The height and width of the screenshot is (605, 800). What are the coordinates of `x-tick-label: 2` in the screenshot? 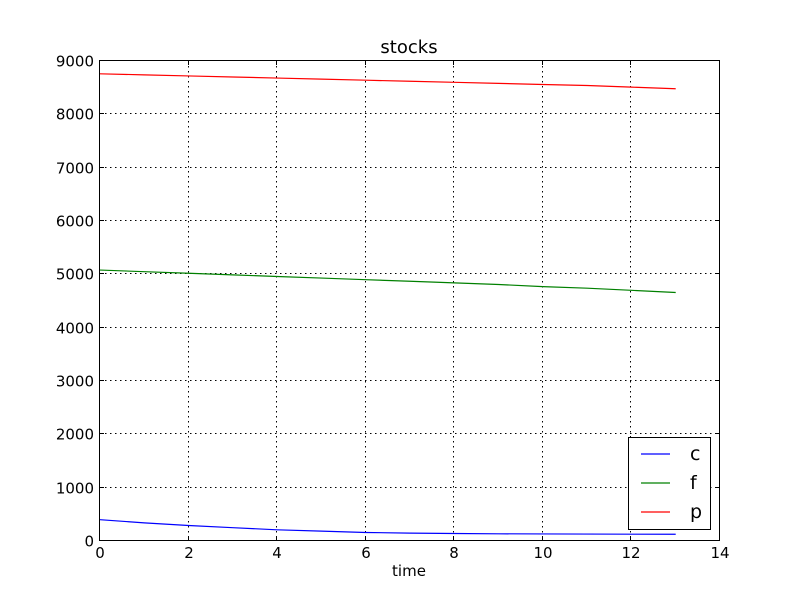 It's located at (189, 553).